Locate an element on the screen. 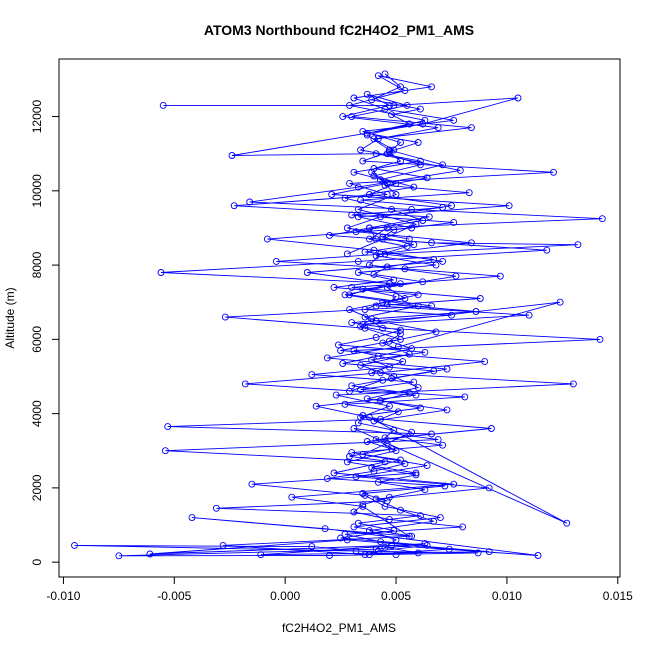 The image size is (650, 650). x-tick-label: -0.010 is located at coordinates (63, 596).